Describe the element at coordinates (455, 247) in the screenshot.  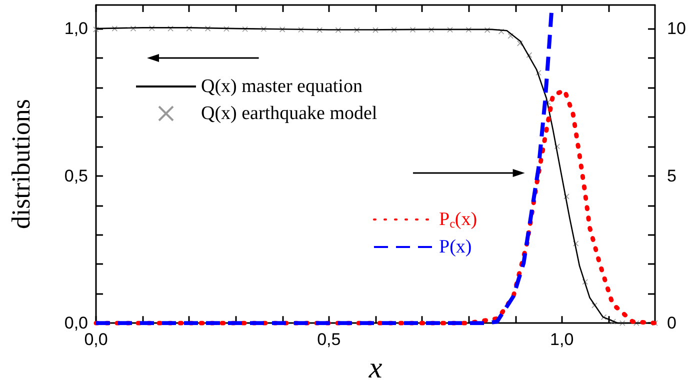
I see `legend-label: P(x)` at that location.